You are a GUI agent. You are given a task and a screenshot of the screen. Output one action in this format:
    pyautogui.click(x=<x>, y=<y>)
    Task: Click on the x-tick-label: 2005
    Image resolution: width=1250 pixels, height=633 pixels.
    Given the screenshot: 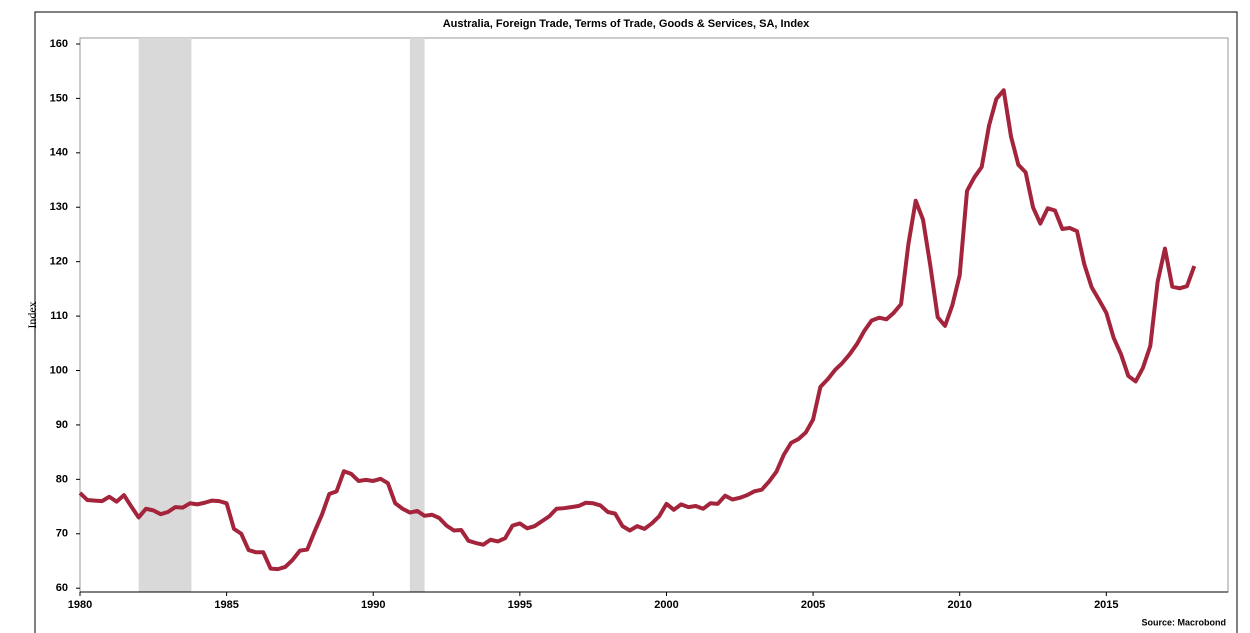 What is the action you would take?
    pyautogui.click(x=813, y=605)
    